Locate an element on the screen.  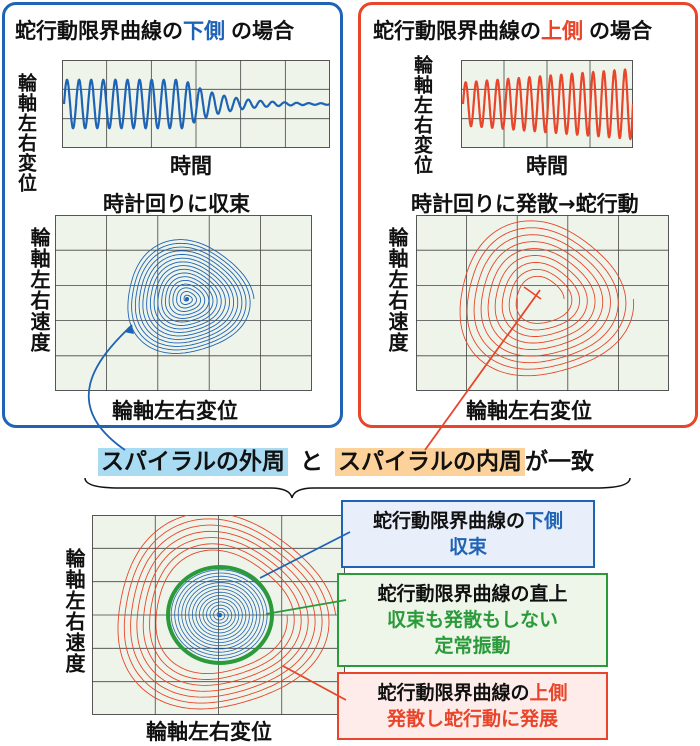
right-wave-ylabel: 輪軸左右変位 is located at coordinates (422, 115).